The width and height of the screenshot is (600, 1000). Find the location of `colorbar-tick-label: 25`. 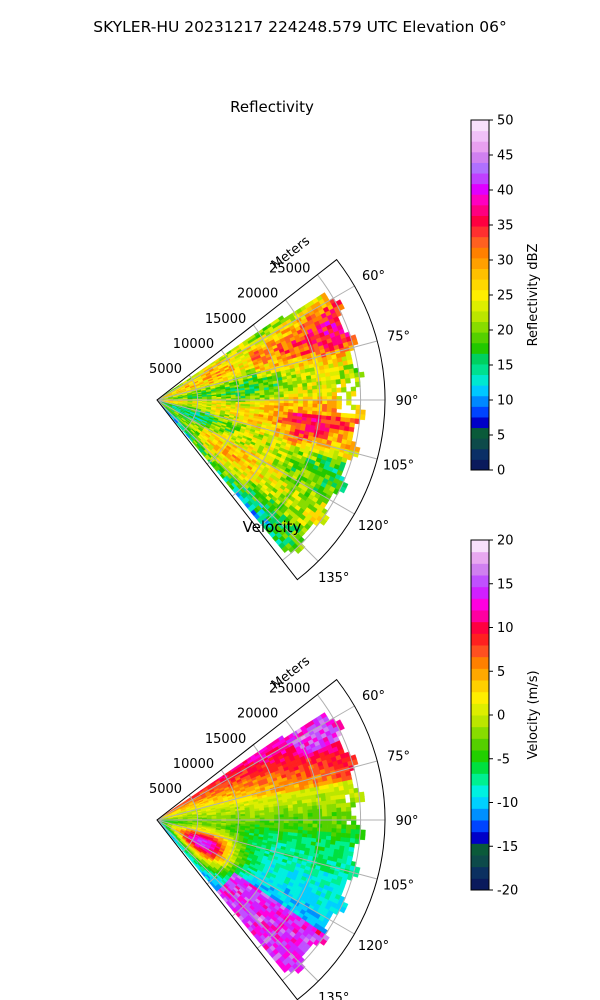

colorbar-tick-label: 25 is located at coordinates (505, 296).